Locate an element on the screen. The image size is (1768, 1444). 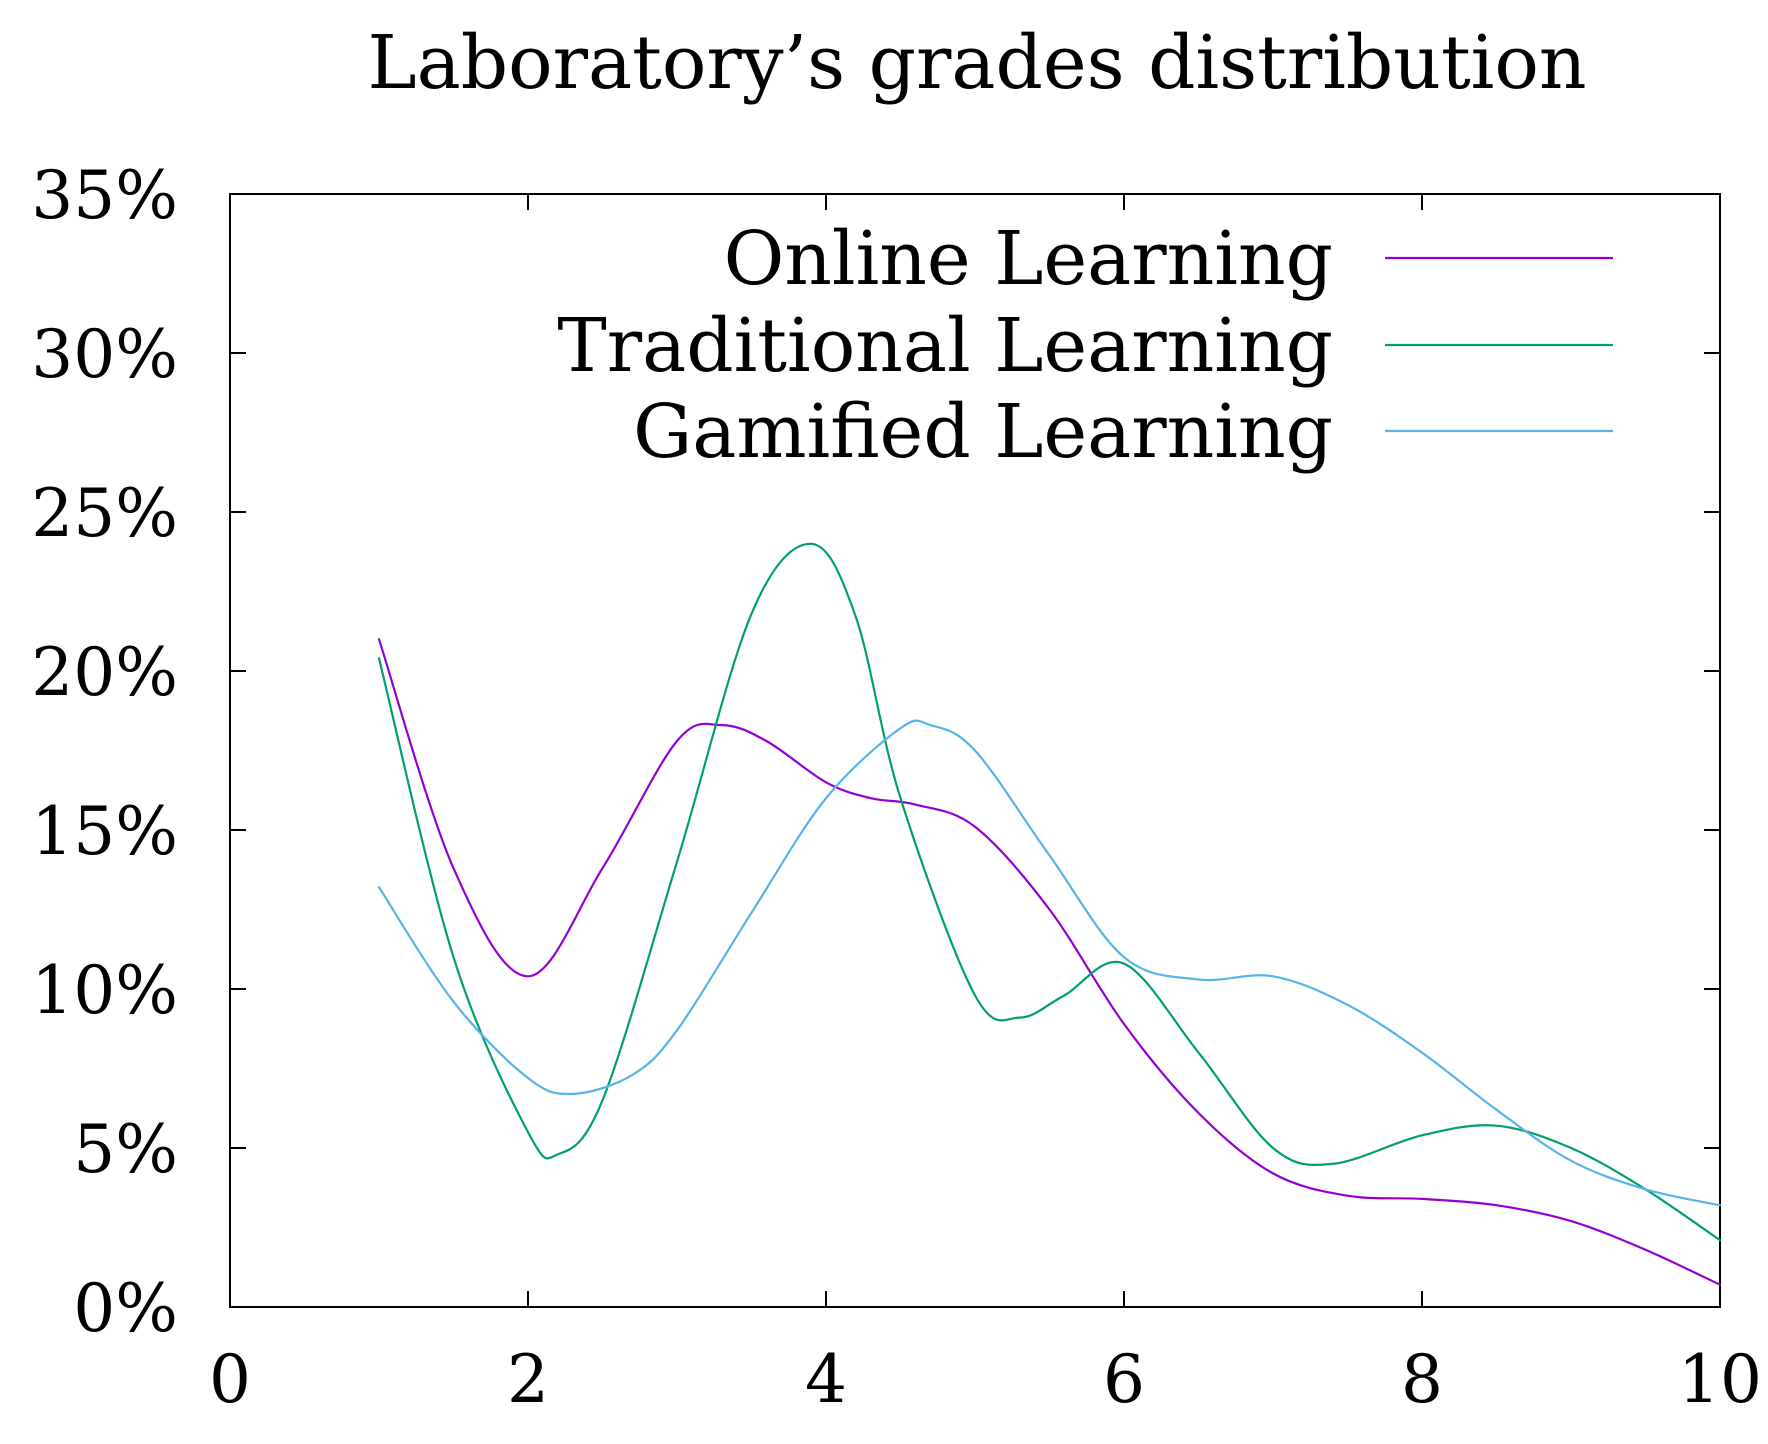
legend-label: Gamified Learning is located at coordinates (983, 432).